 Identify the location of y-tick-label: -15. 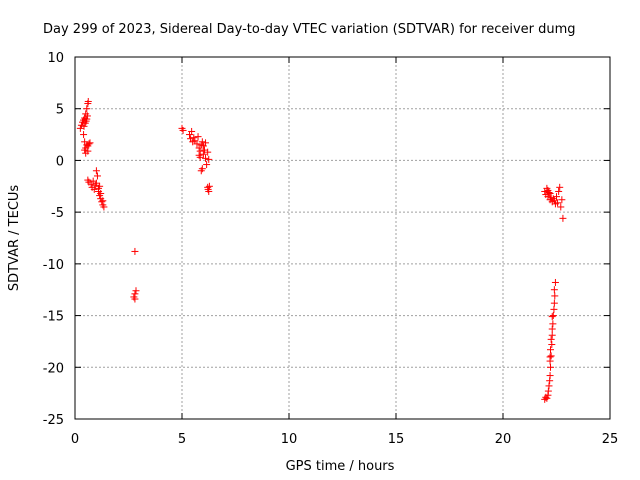
(53, 317).